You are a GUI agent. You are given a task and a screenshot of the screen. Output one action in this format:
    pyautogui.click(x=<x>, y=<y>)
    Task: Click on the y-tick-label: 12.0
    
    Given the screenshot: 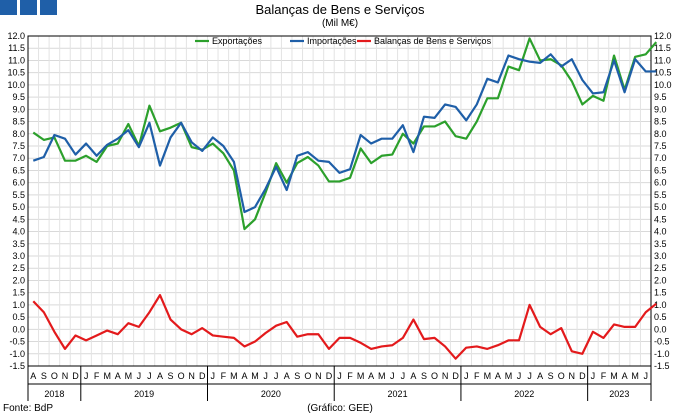 What is the action you would take?
    pyautogui.click(x=16, y=36)
    